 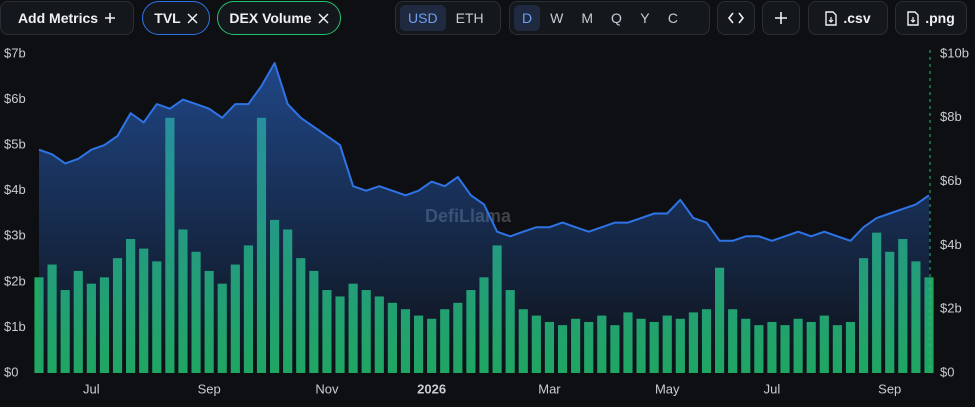 What do you see at coordinates (549, 388) in the screenshot?
I see `x-tick-label: Mar` at bounding box center [549, 388].